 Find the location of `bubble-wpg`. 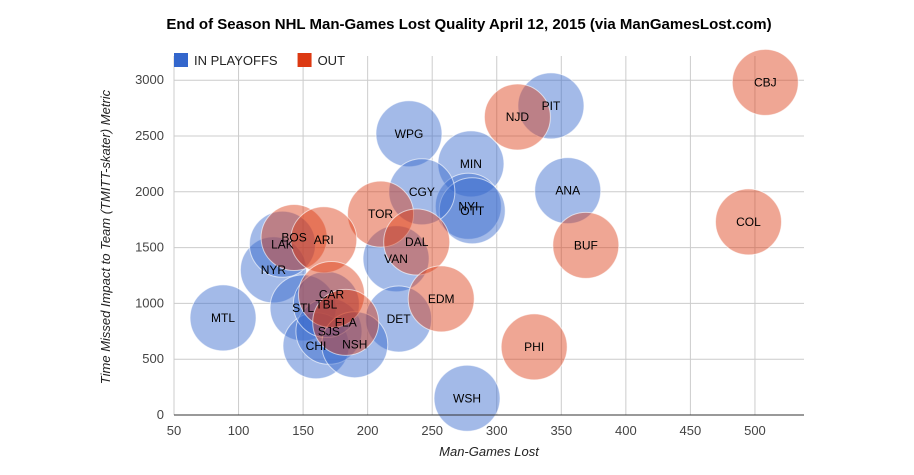

bubble-wpg is located at coordinates (409, 134).